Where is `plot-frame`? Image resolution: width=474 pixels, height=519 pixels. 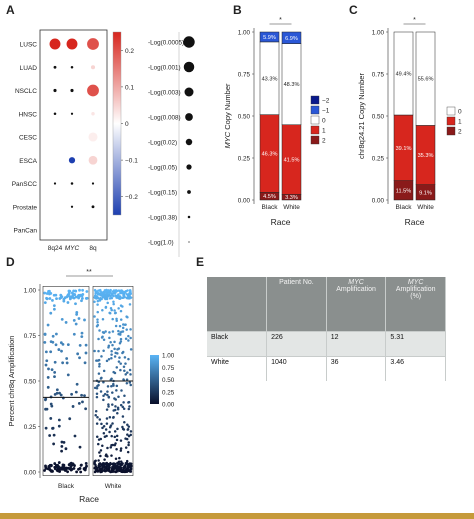 plot-frame is located at coordinates (73, 135).